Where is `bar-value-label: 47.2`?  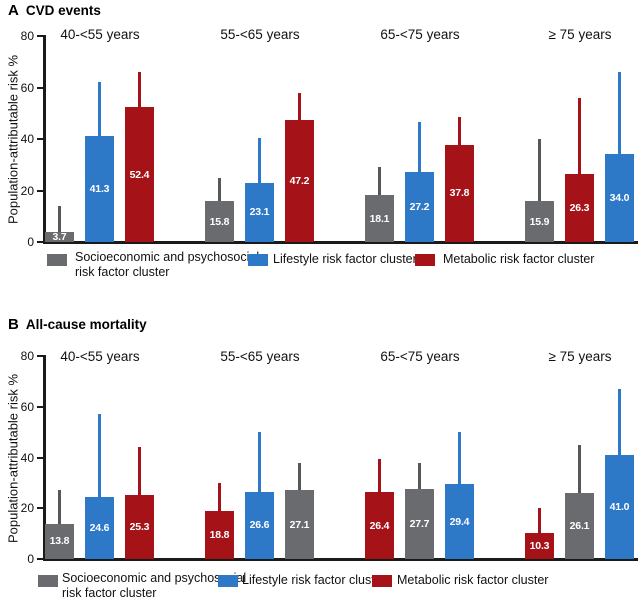 bar-value-label: 47.2 is located at coordinates (299, 181).